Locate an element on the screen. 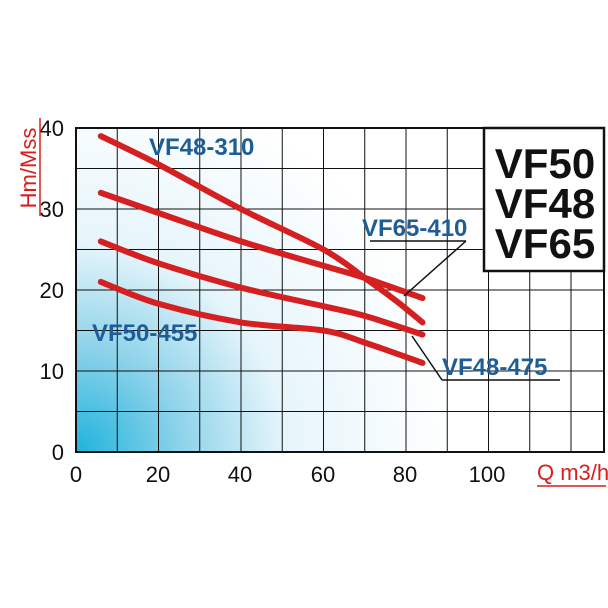 Image resolution: width=608 pixels, height=608 pixels. x-tick-labels: 0 20 40 60 80 100 is located at coordinates (287, 474).